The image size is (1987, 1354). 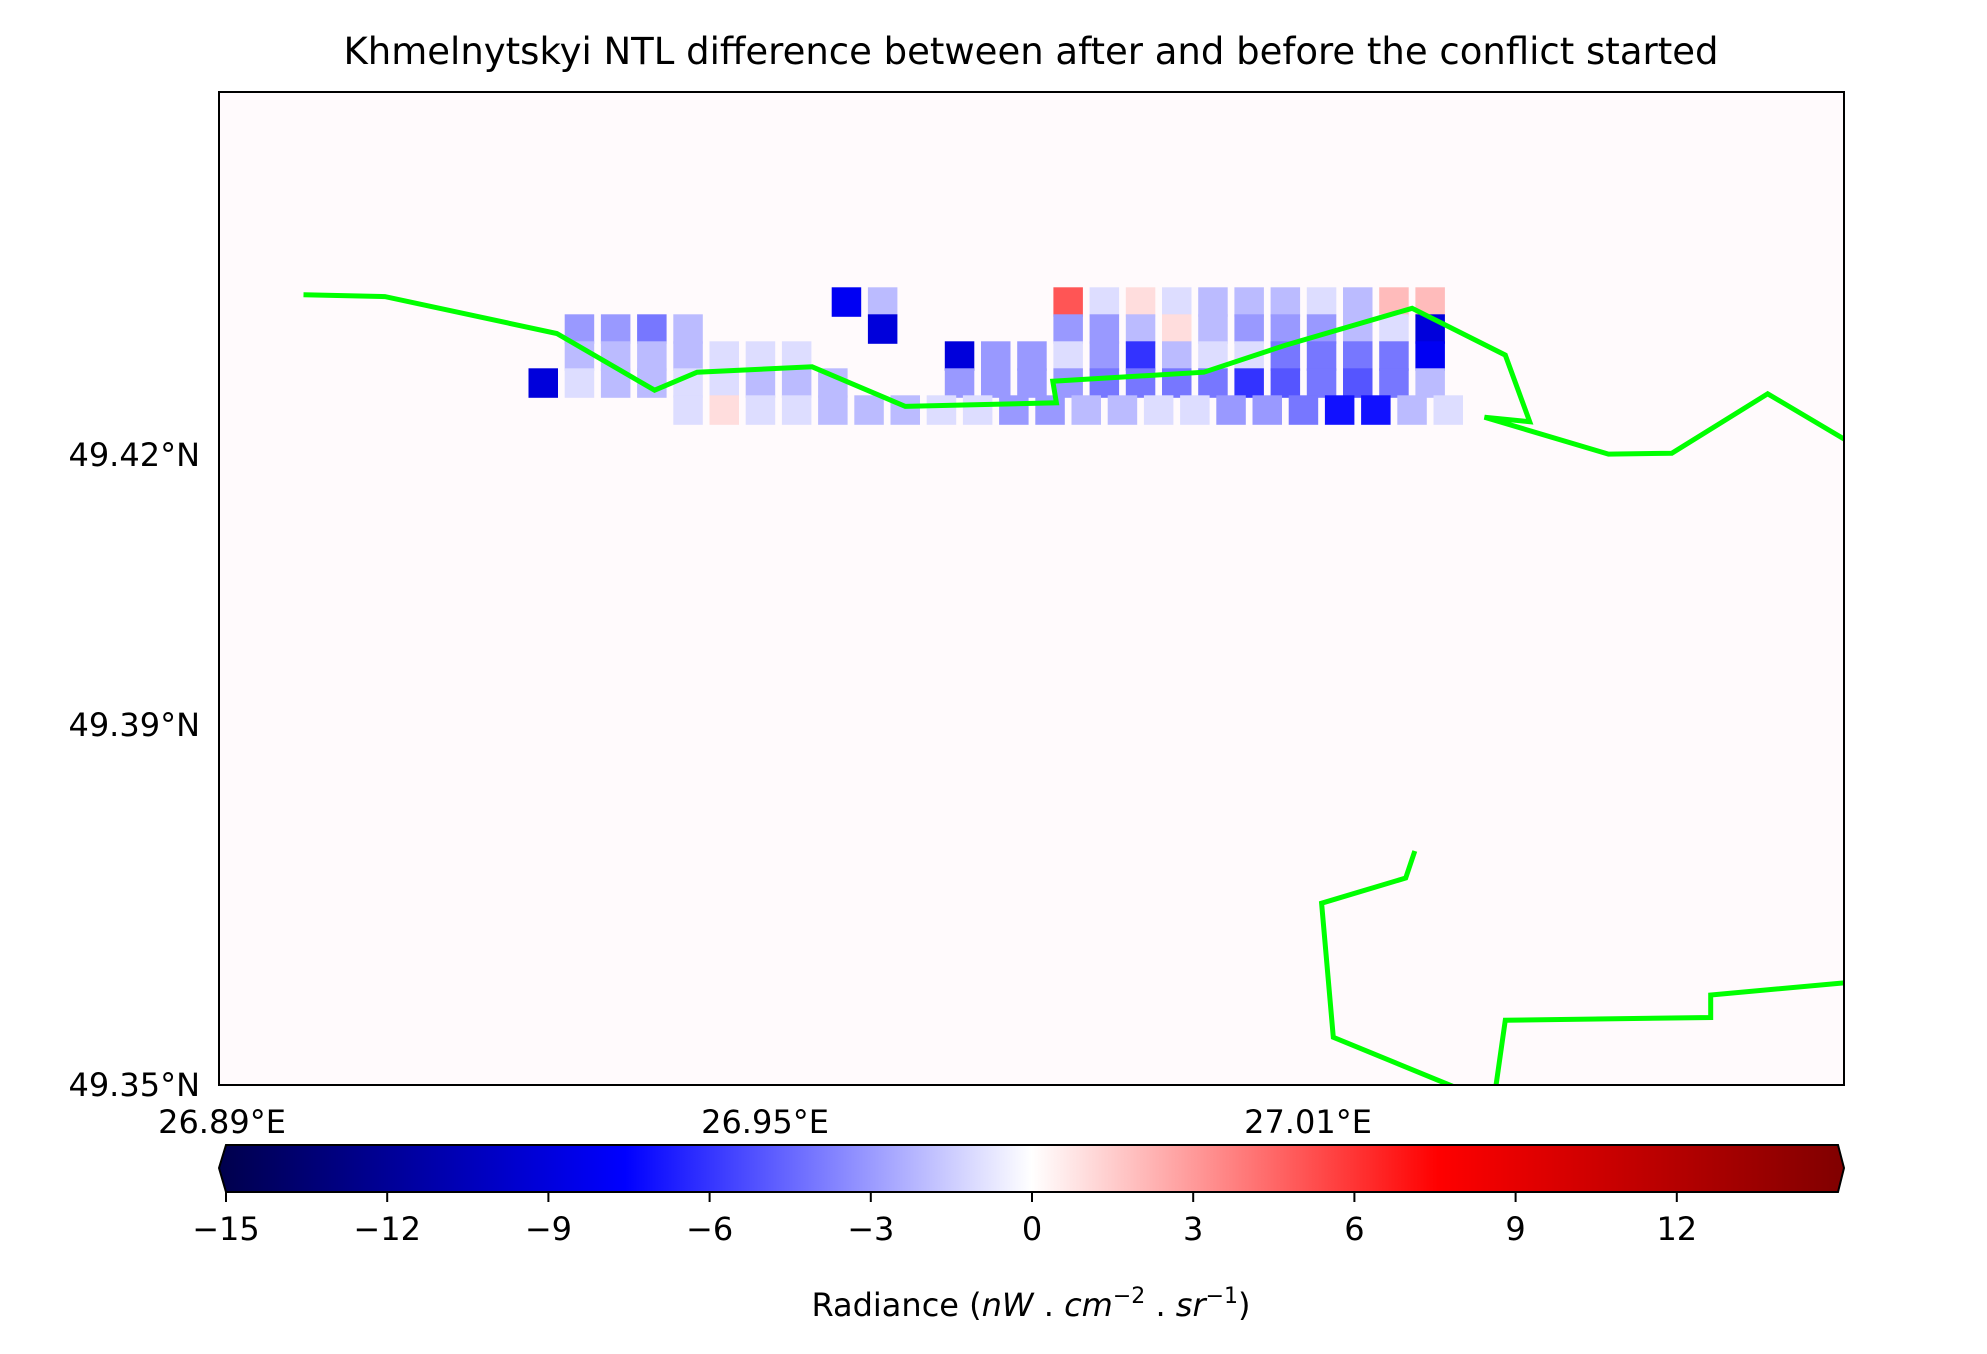 What do you see at coordinates (226, 1229) in the screenshot?
I see `colorbar-tick-label: −15` at bounding box center [226, 1229].